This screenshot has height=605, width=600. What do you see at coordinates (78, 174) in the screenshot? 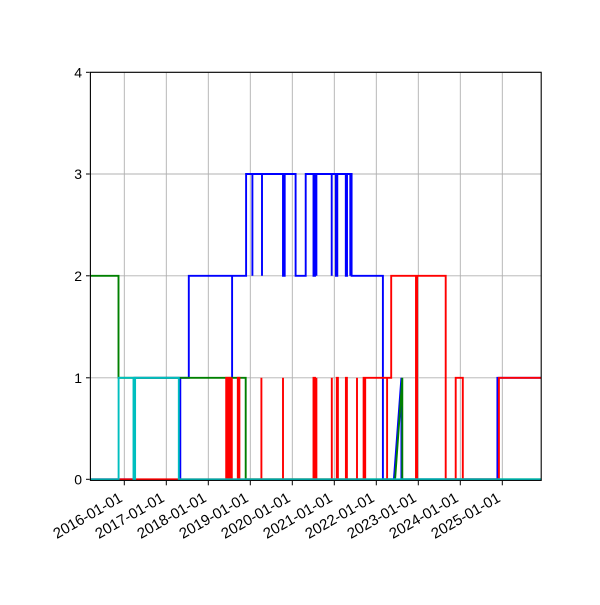
I see `svg-text: 3` at bounding box center [78, 174].